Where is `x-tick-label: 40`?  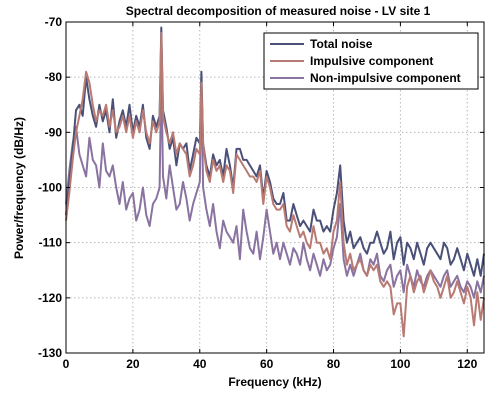
x-tick-label: 40 is located at coordinates (200, 364).